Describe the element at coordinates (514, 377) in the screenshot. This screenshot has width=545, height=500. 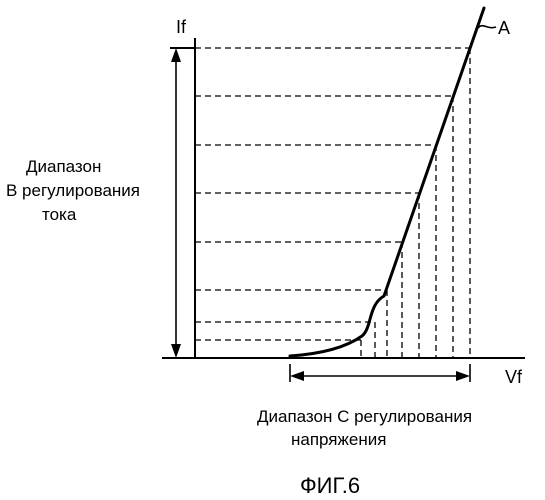
I see `x-axis-label: Vf` at that location.